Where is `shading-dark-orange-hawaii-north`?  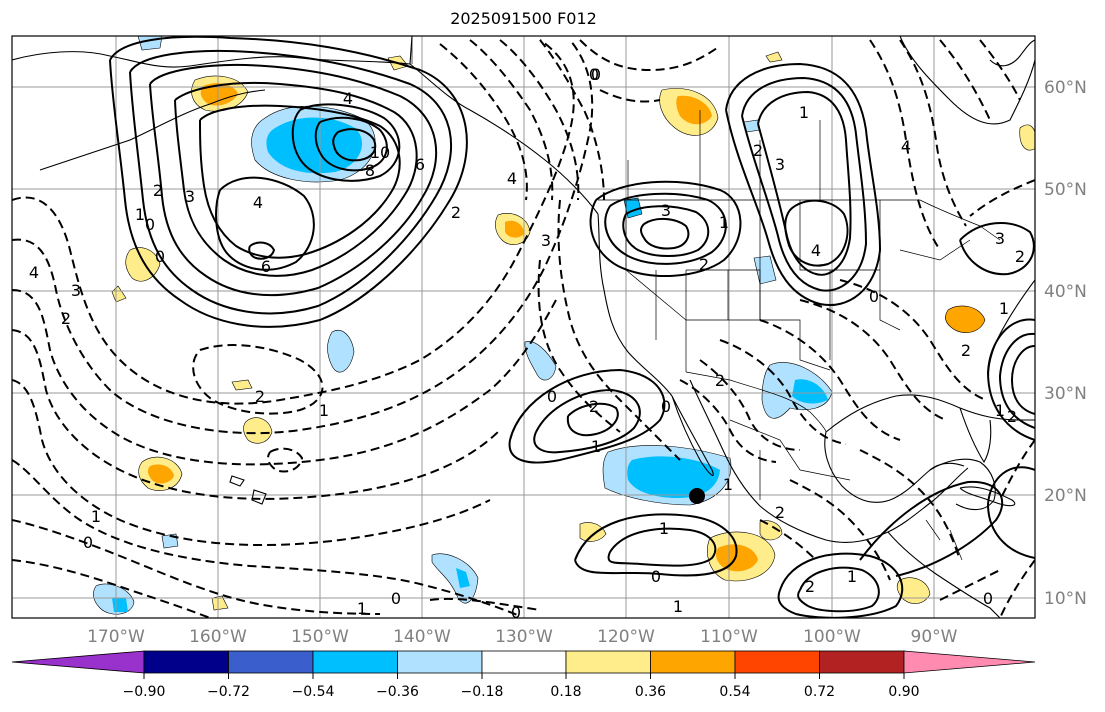 shading-dark-orange-hawaii-north is located at coordinates (160, 474).